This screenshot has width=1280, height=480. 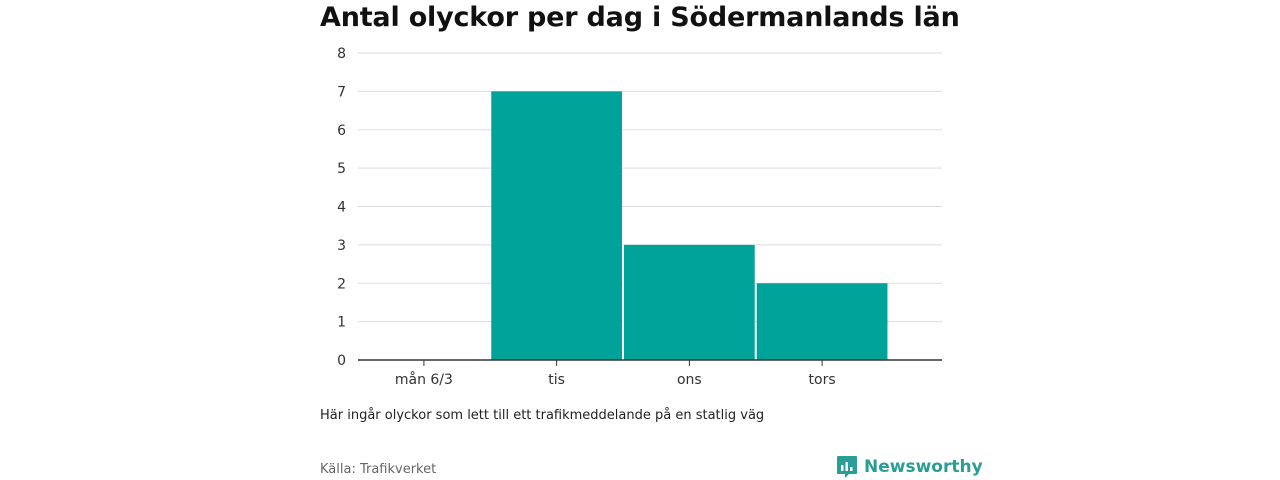 What do you see at coordinates (341, 131) in the screenshot?
I see `y-tick-label: 6` at bounding box center [341, 131].